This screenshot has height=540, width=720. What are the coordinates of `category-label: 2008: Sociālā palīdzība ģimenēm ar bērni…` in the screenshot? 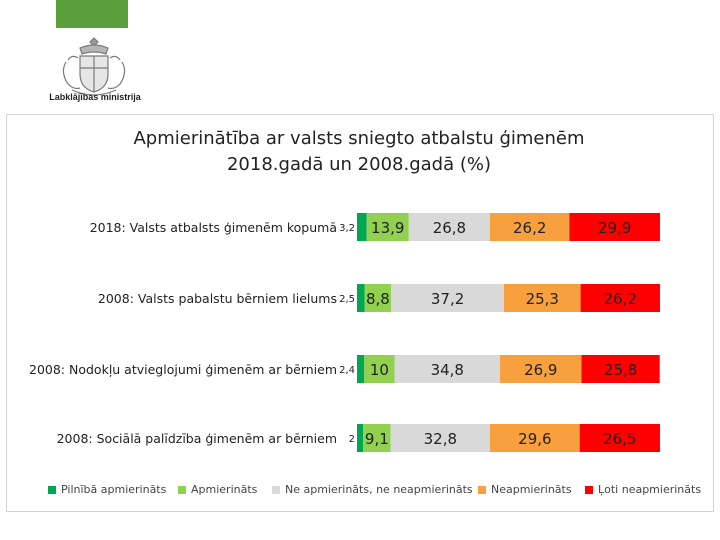 It's located at (197, 438).